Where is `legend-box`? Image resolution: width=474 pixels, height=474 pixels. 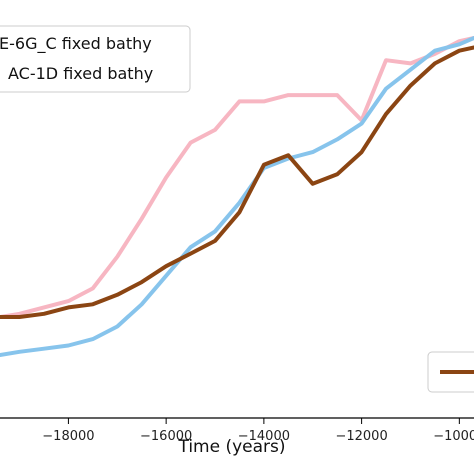
legend-box is located at coordinates (95, 59).